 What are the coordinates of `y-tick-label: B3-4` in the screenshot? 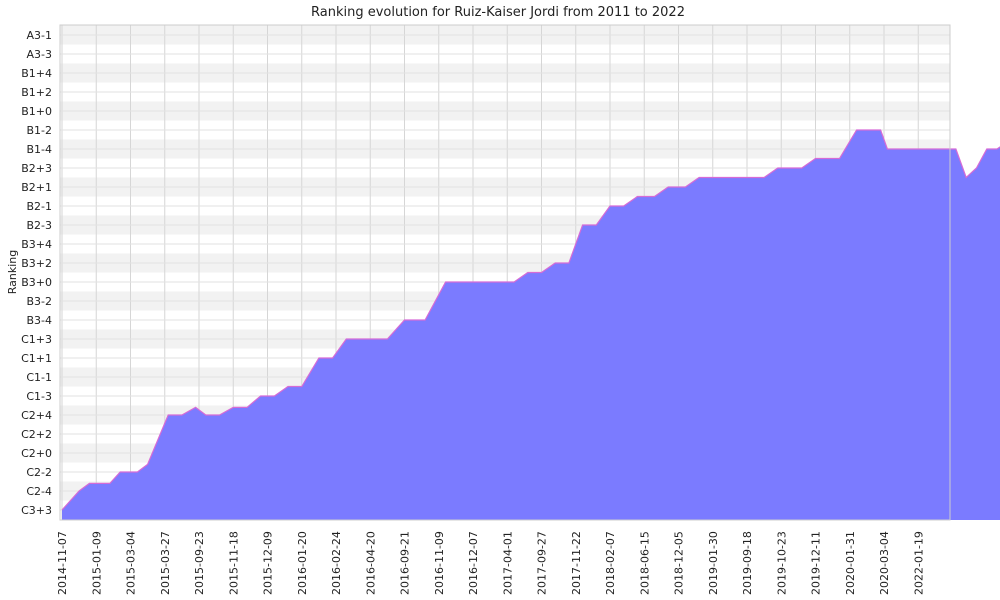 It's located at (39, 320).